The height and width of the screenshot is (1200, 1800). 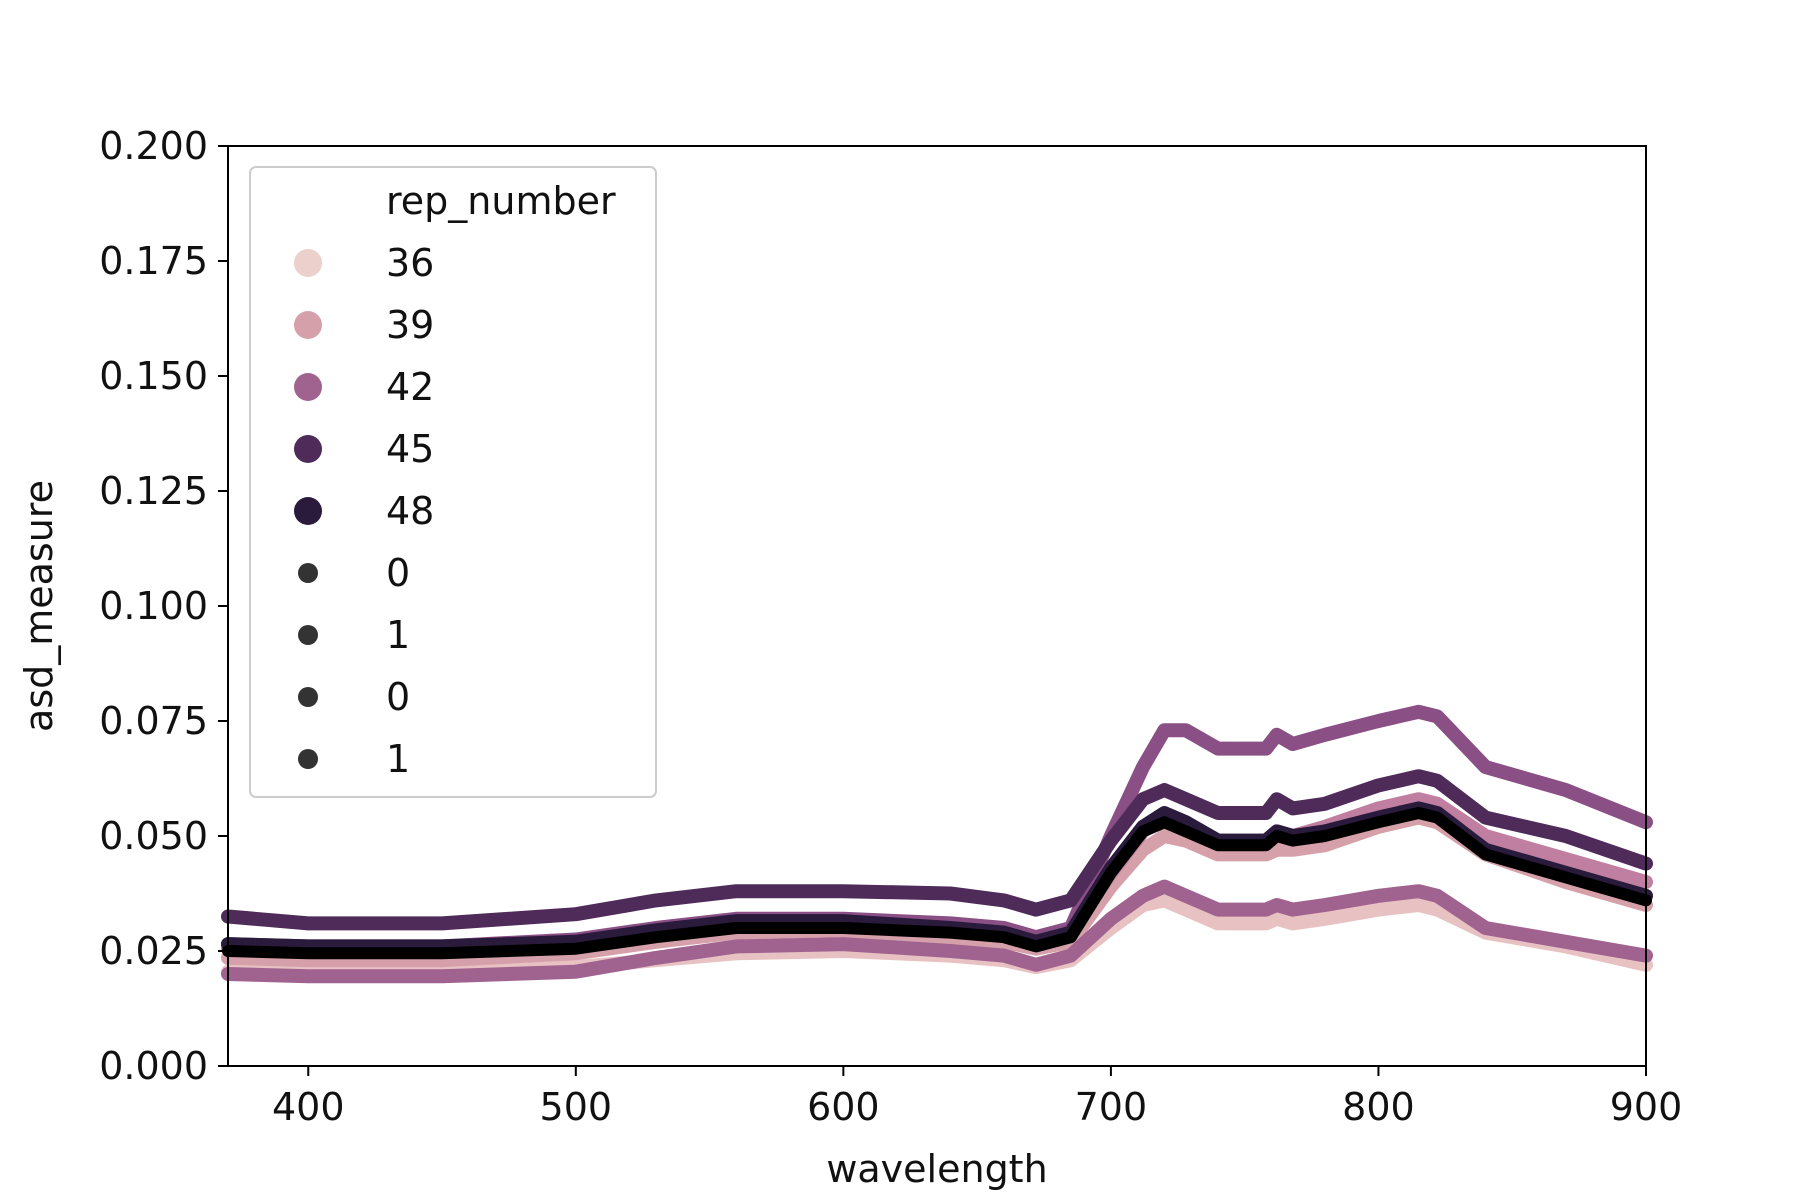 What do you see at coordinates (153, 951) in the screenshot?
I see `y-tick-label: 0.025` at bounding box center [153, 951].